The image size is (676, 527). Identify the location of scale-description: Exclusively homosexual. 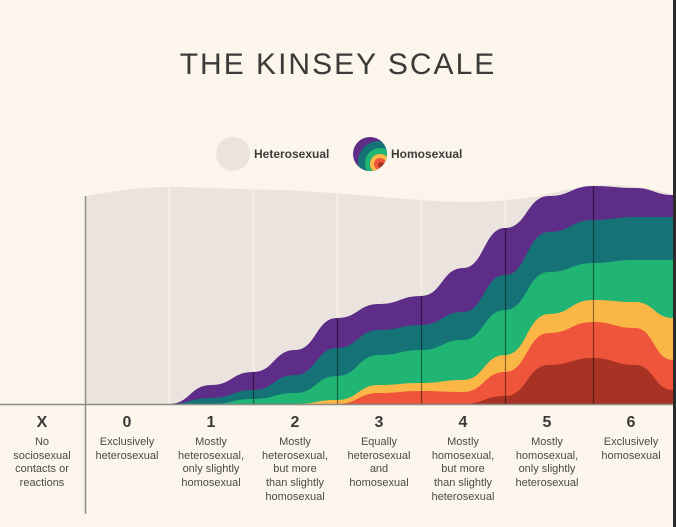
(631, 449).